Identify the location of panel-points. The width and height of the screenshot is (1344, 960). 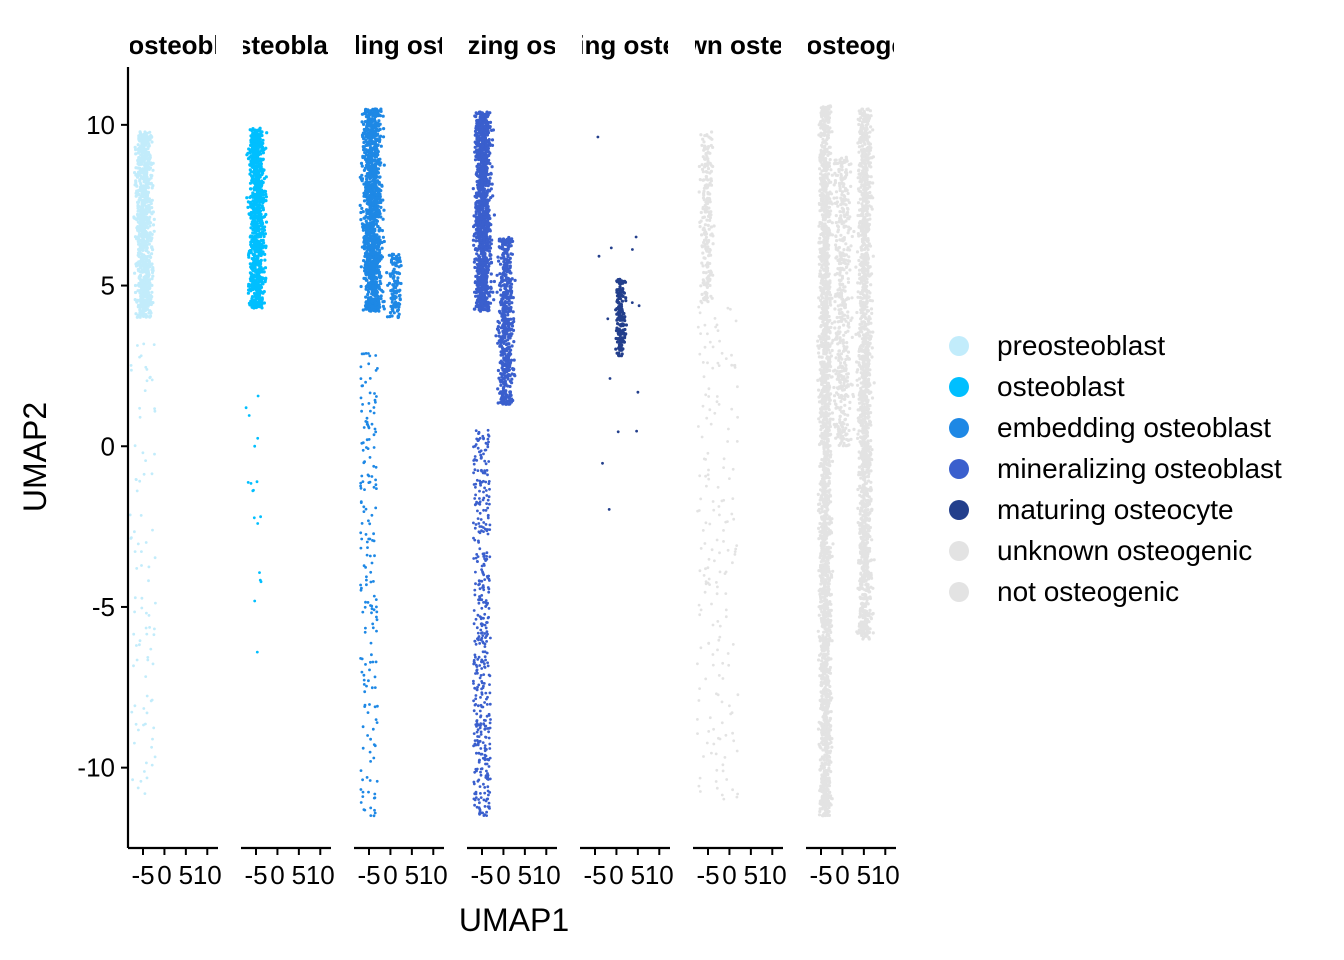
(142, 462).